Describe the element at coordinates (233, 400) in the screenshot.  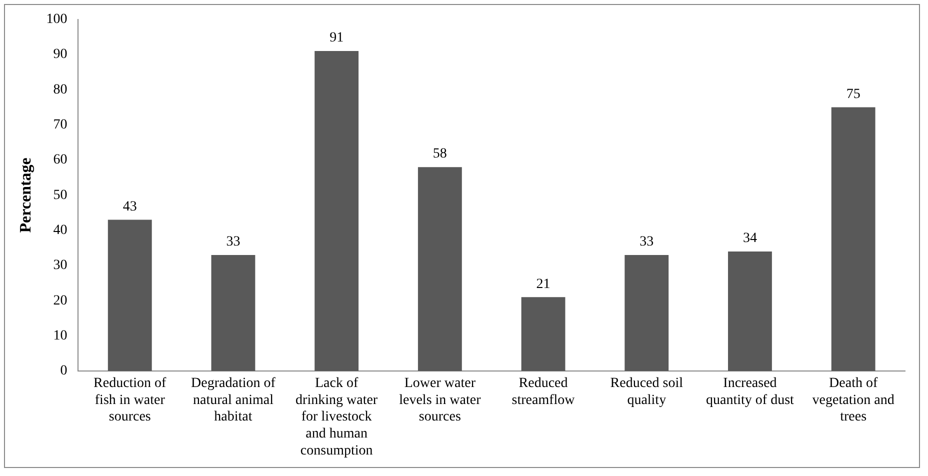
I see `x-tick-label: Degradation of natural animal habitat` at that location.